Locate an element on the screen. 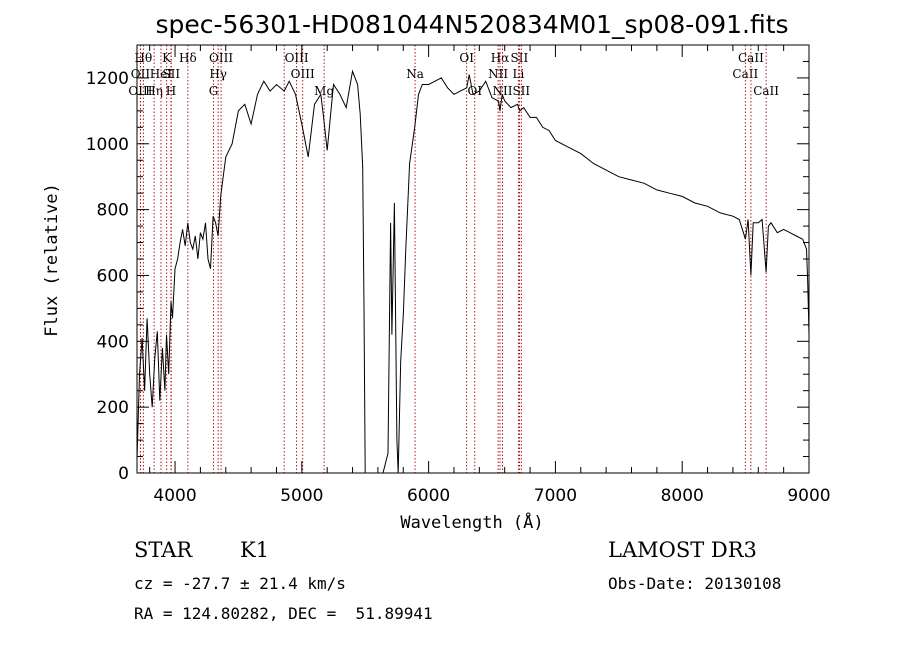 This screenshot has height=649, width=900. ra-dec-coordinates: RA = 124.80282, DEC = 51.89941 is located at coordinates (283, 613).